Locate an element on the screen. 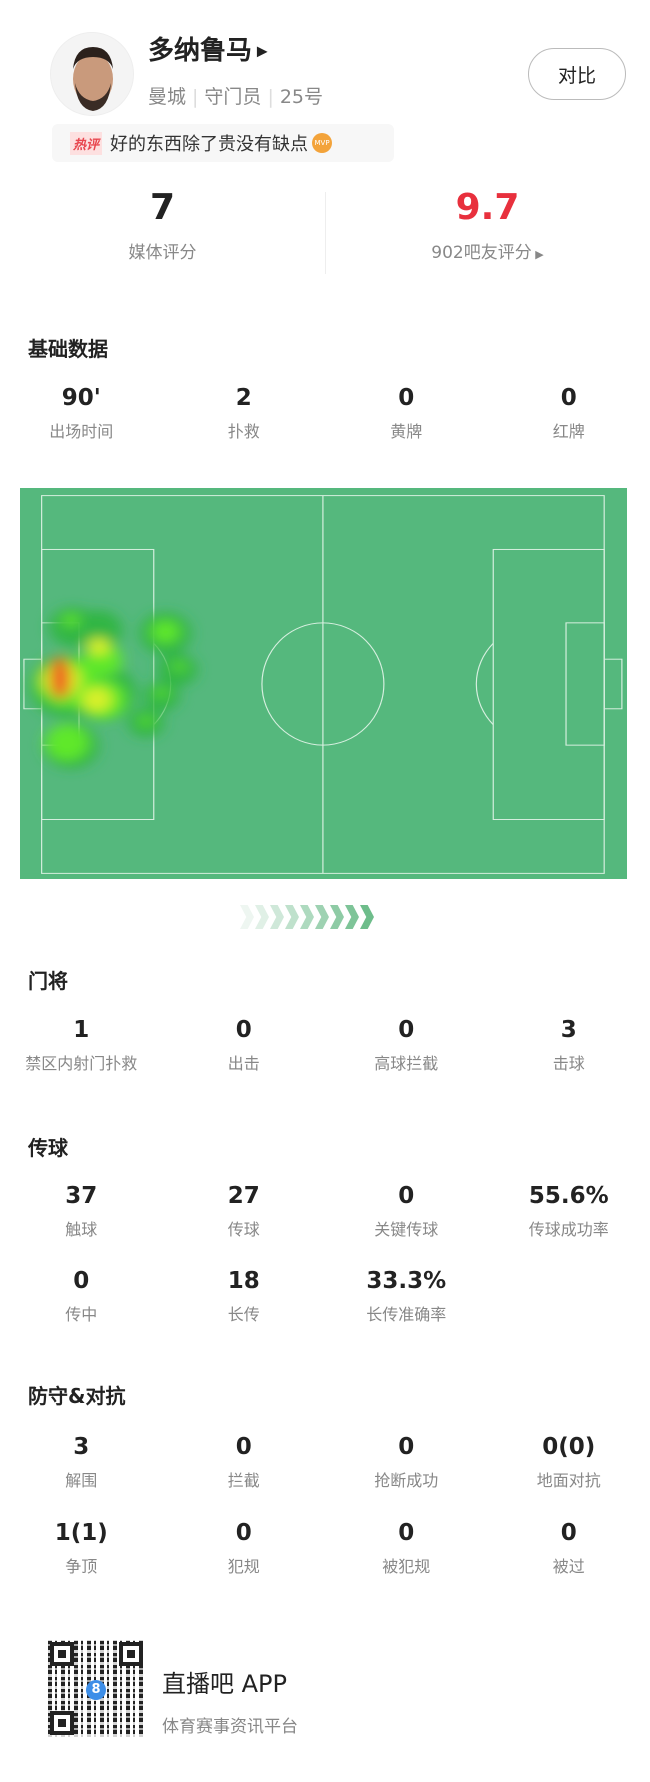 This screenshot has width=650, height=1782. stats-row: 37 触球 27 传球 0 关键传球 55.6% 传球成功率 is located at coordinates (325, 1211).